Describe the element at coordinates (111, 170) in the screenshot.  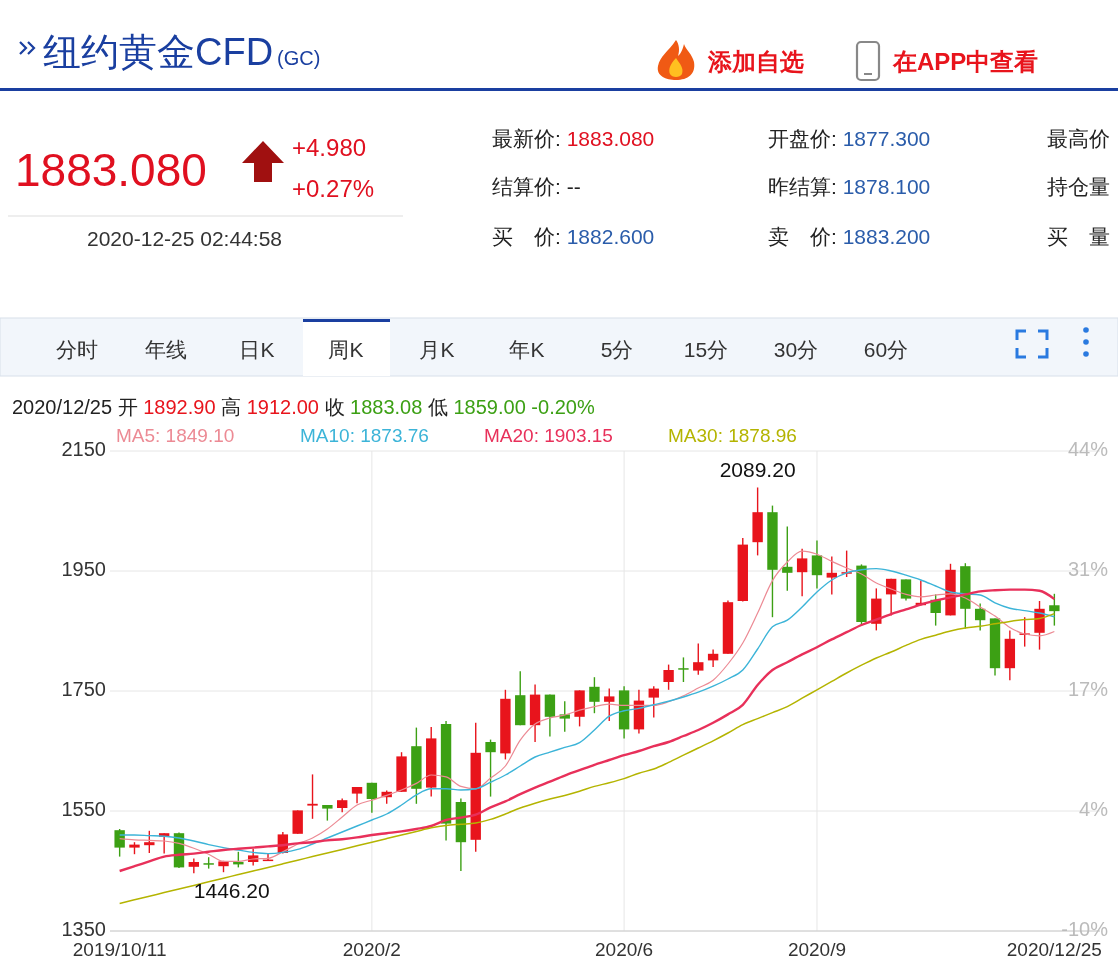
I see `text: 1883.080` at that location.